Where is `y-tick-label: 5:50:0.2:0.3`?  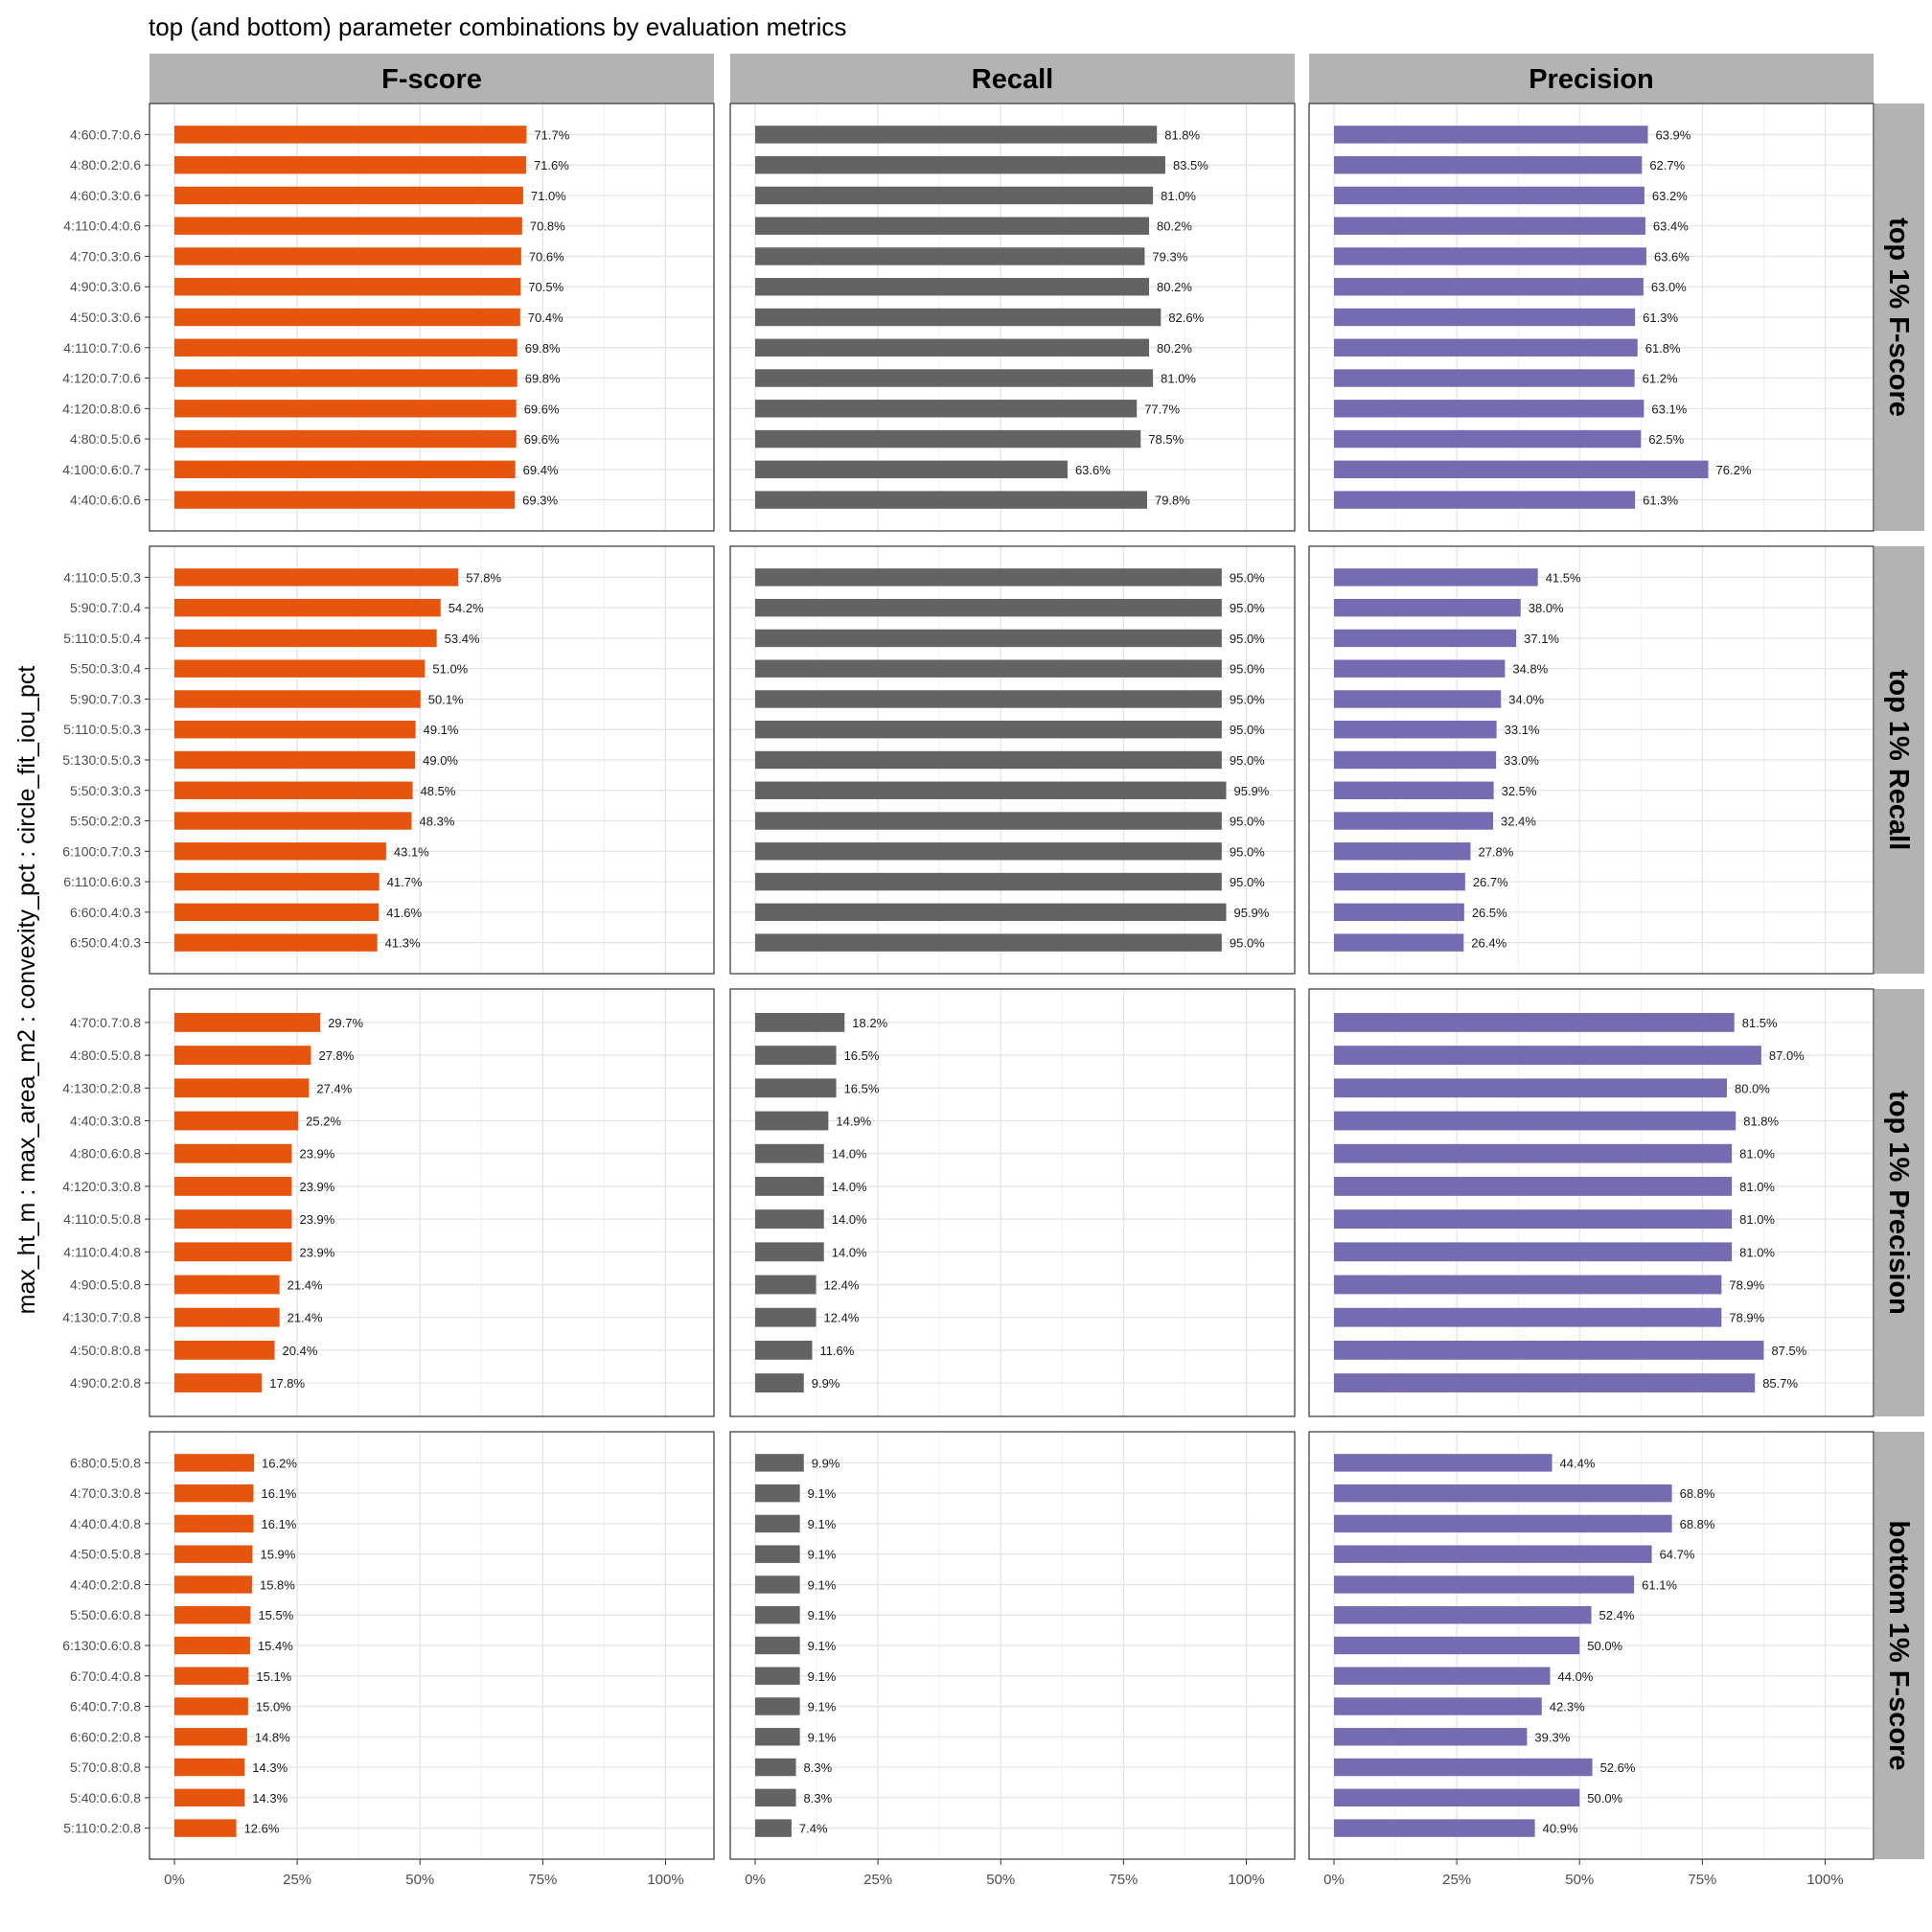 y-tick-label: 5:50:0.2:0.3 is located at coordinates (105, 821).